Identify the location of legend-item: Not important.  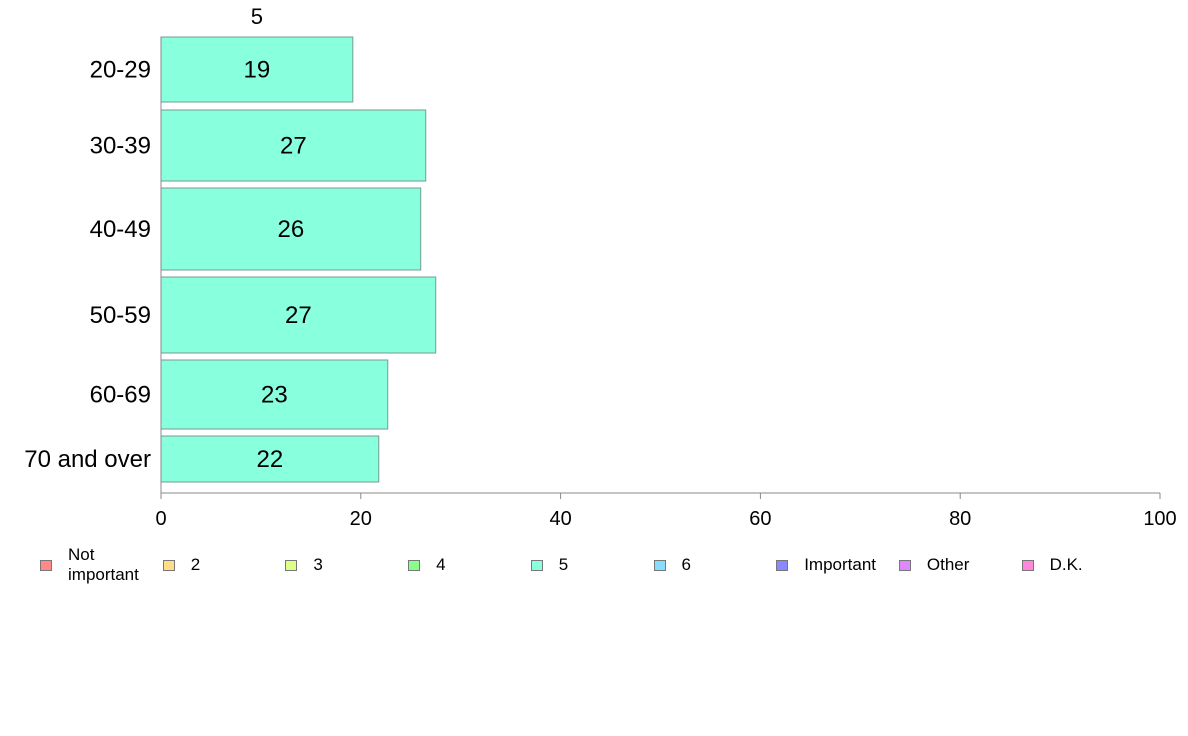
(94, 565).